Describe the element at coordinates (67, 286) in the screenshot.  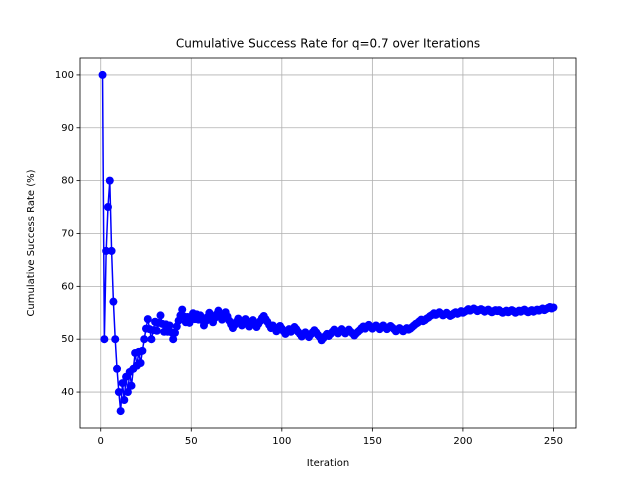
I see `y-tick-label: 60` at that location.